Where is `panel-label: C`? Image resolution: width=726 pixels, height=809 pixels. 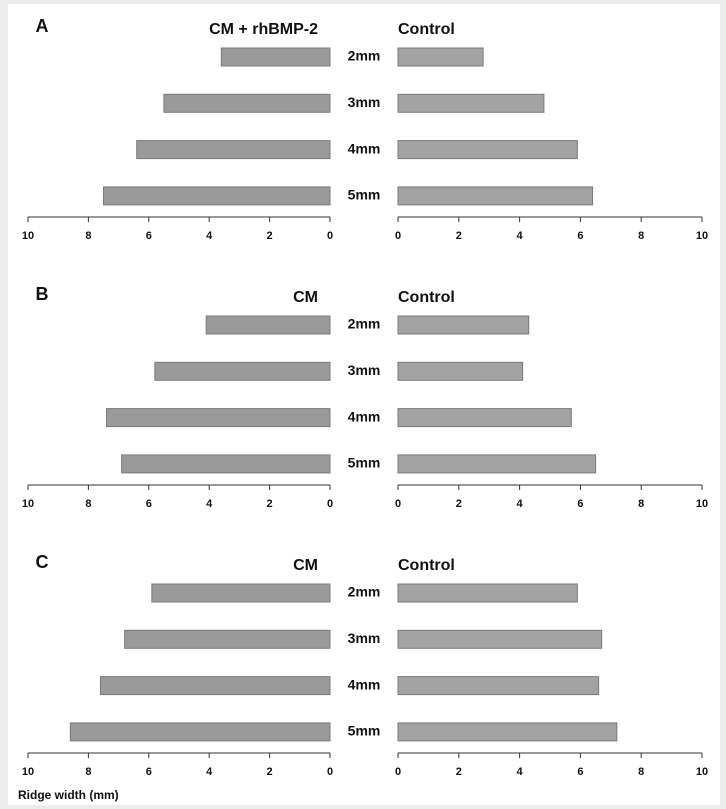 panel-label: C is located at coordinates (42, 562).